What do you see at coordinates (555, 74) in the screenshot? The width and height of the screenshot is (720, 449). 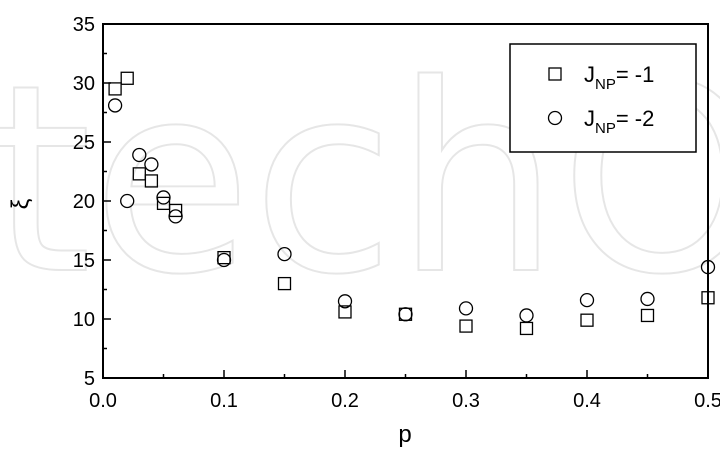 I see `legend-marker-square` at bounding box center [555, 74].